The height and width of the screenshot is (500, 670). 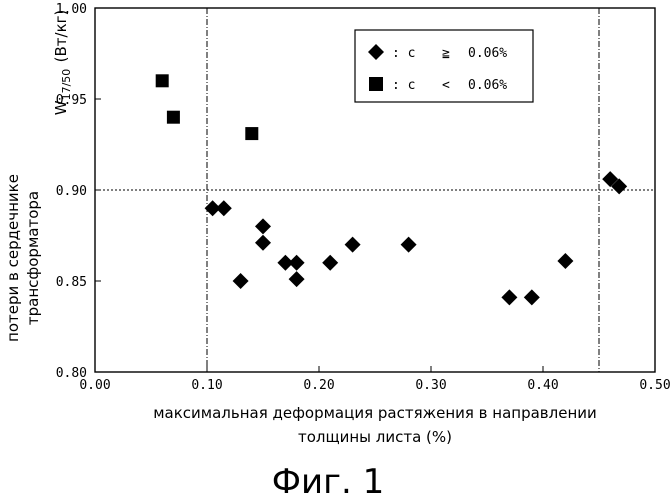 What do you see at coordinates (654, 385) in the screenshot?
I see `x-tick-label: 0.50` at bounding box center [654, 385].